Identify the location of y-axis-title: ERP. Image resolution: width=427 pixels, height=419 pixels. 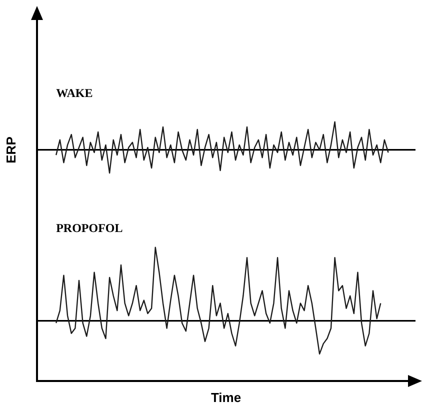
(10, 150).